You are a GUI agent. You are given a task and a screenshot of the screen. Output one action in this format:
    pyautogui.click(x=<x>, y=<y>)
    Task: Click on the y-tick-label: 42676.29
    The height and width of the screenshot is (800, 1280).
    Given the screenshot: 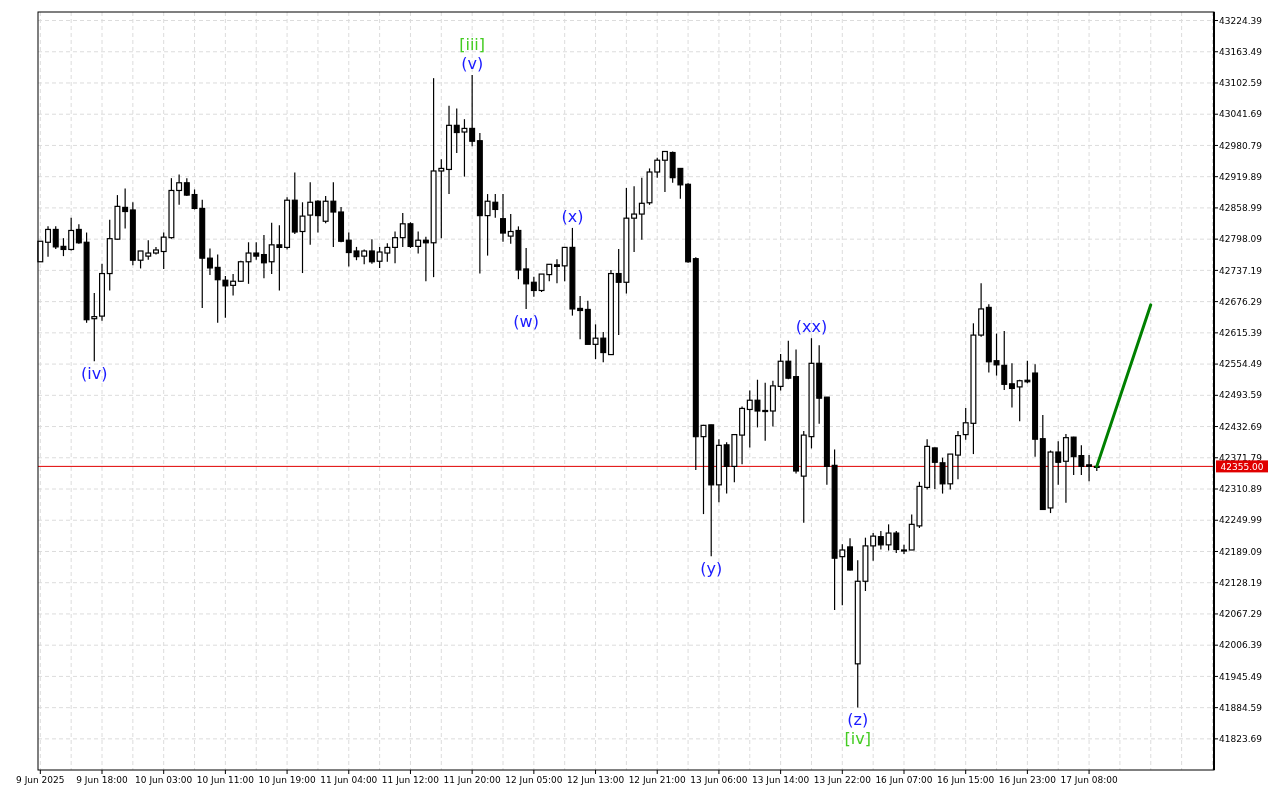 What is the action you would take?
    pyautogui.click(x=1241, y=301)
    